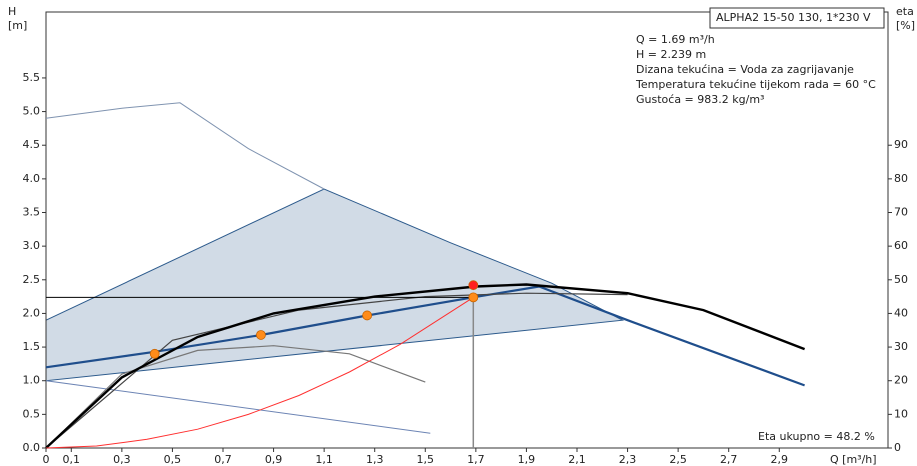 This screenshot has height=466, width=917. Describe the element at coordinates (897, 447) in the screenshot. I see `y2-tick-label: 0` at that location.